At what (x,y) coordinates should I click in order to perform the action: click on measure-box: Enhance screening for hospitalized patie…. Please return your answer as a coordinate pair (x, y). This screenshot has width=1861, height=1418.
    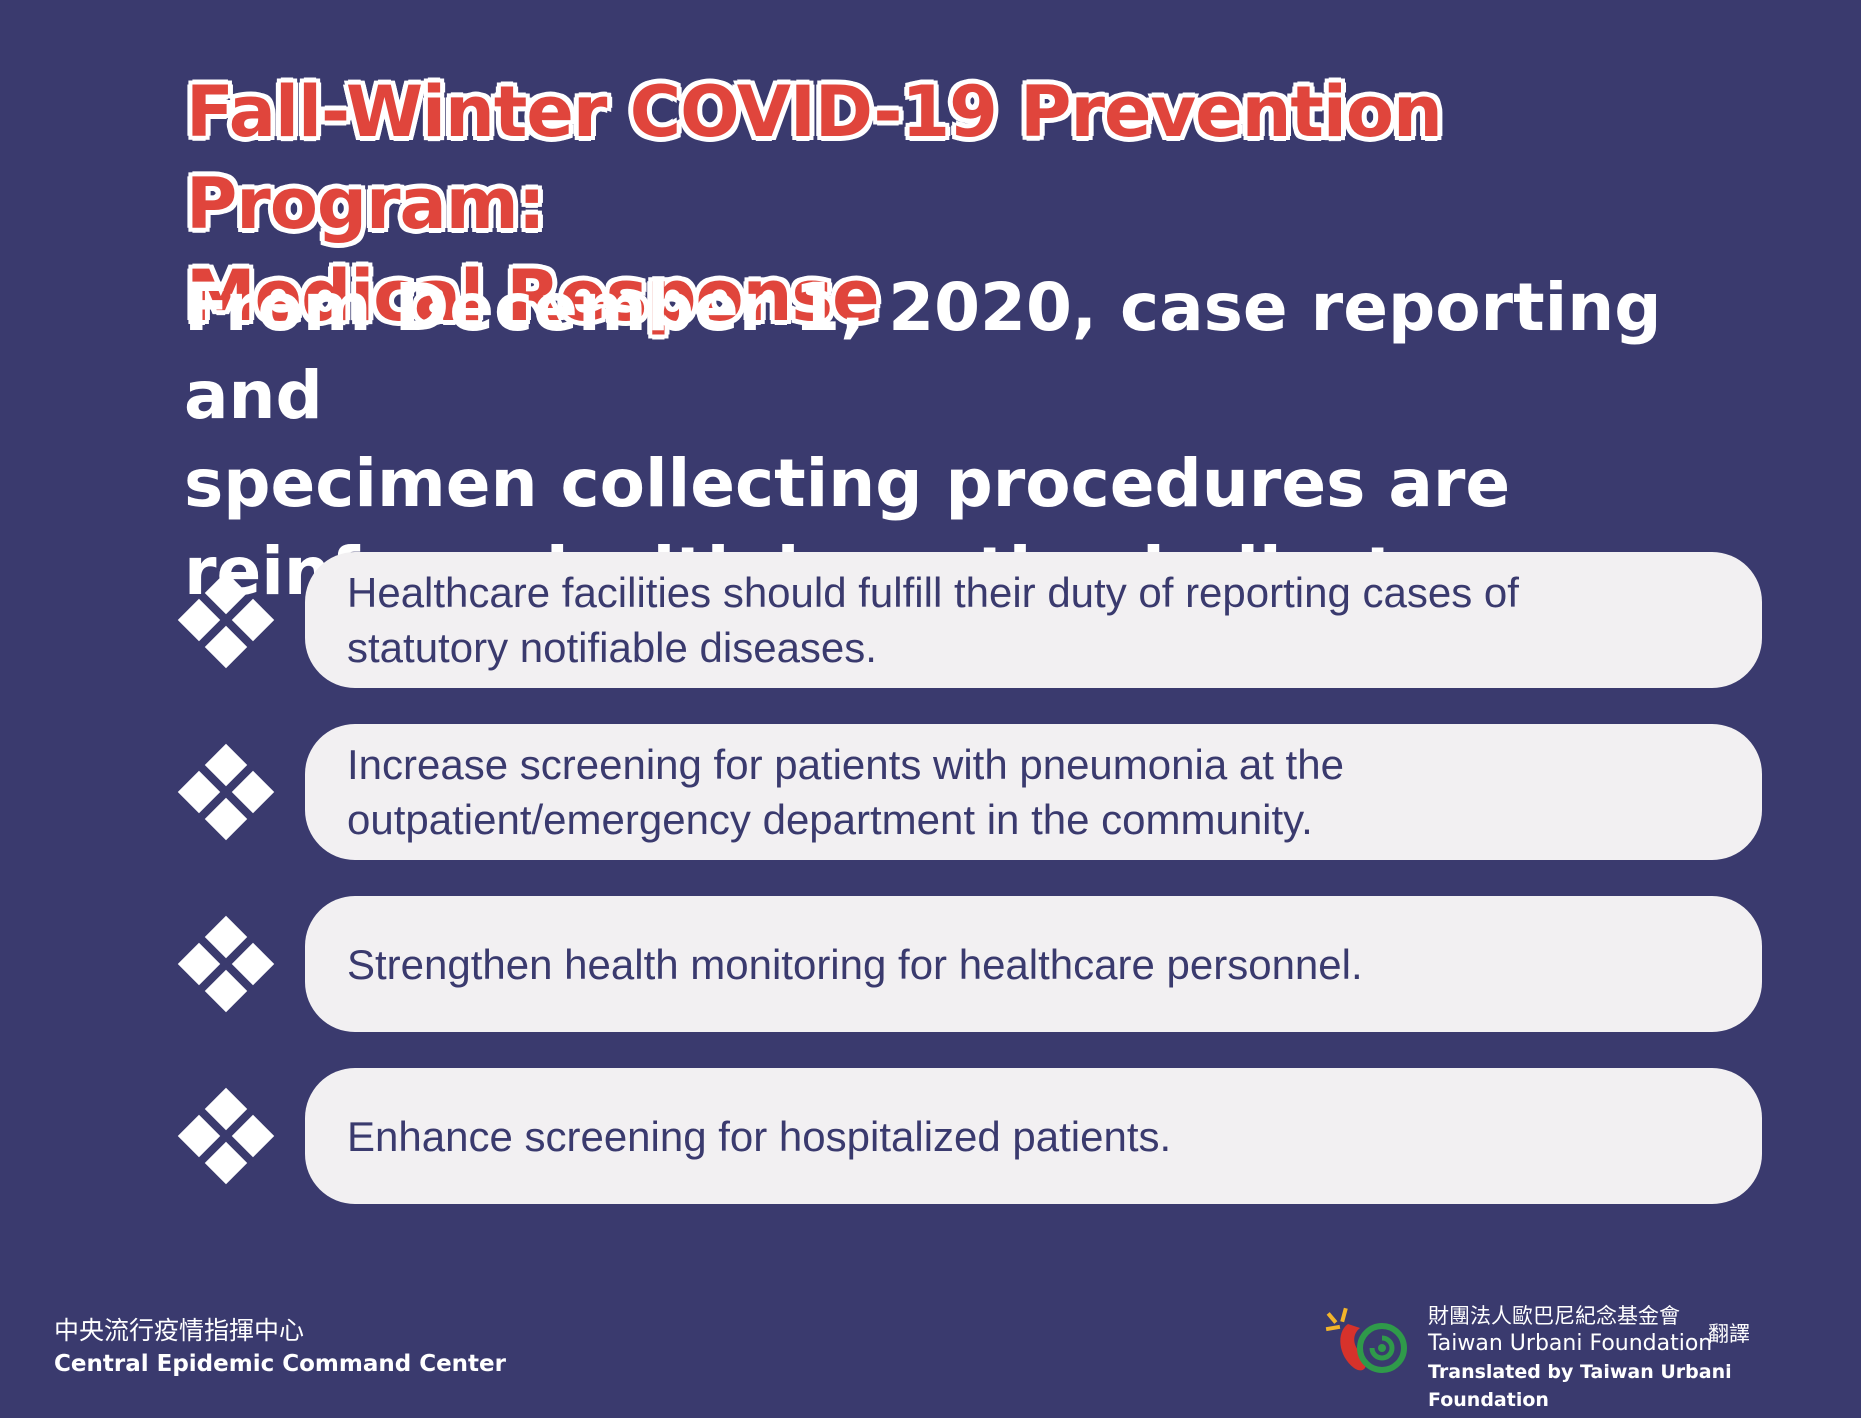
    Looking at the image, I should click on (1033, 1136).